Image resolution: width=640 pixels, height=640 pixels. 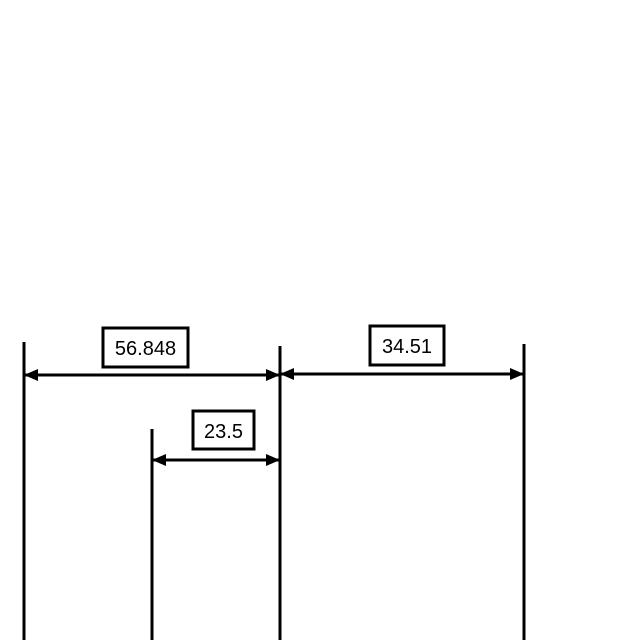 I want to click on dimension-label-34-51: 34.51, so click(x=407, y=347).